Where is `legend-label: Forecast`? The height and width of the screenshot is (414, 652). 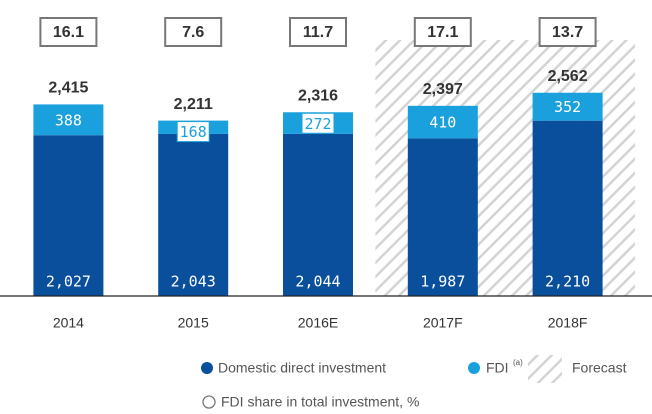 legend-label: Forecast is located at coordinates (599, 368).